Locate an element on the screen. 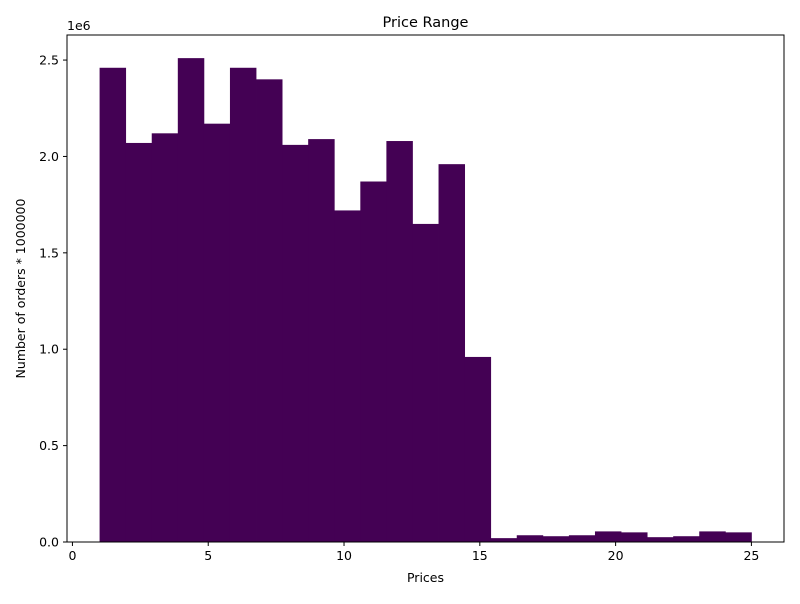 The image size is (800, 604). chart-title: Price Range is located at coordinates (426, 23).